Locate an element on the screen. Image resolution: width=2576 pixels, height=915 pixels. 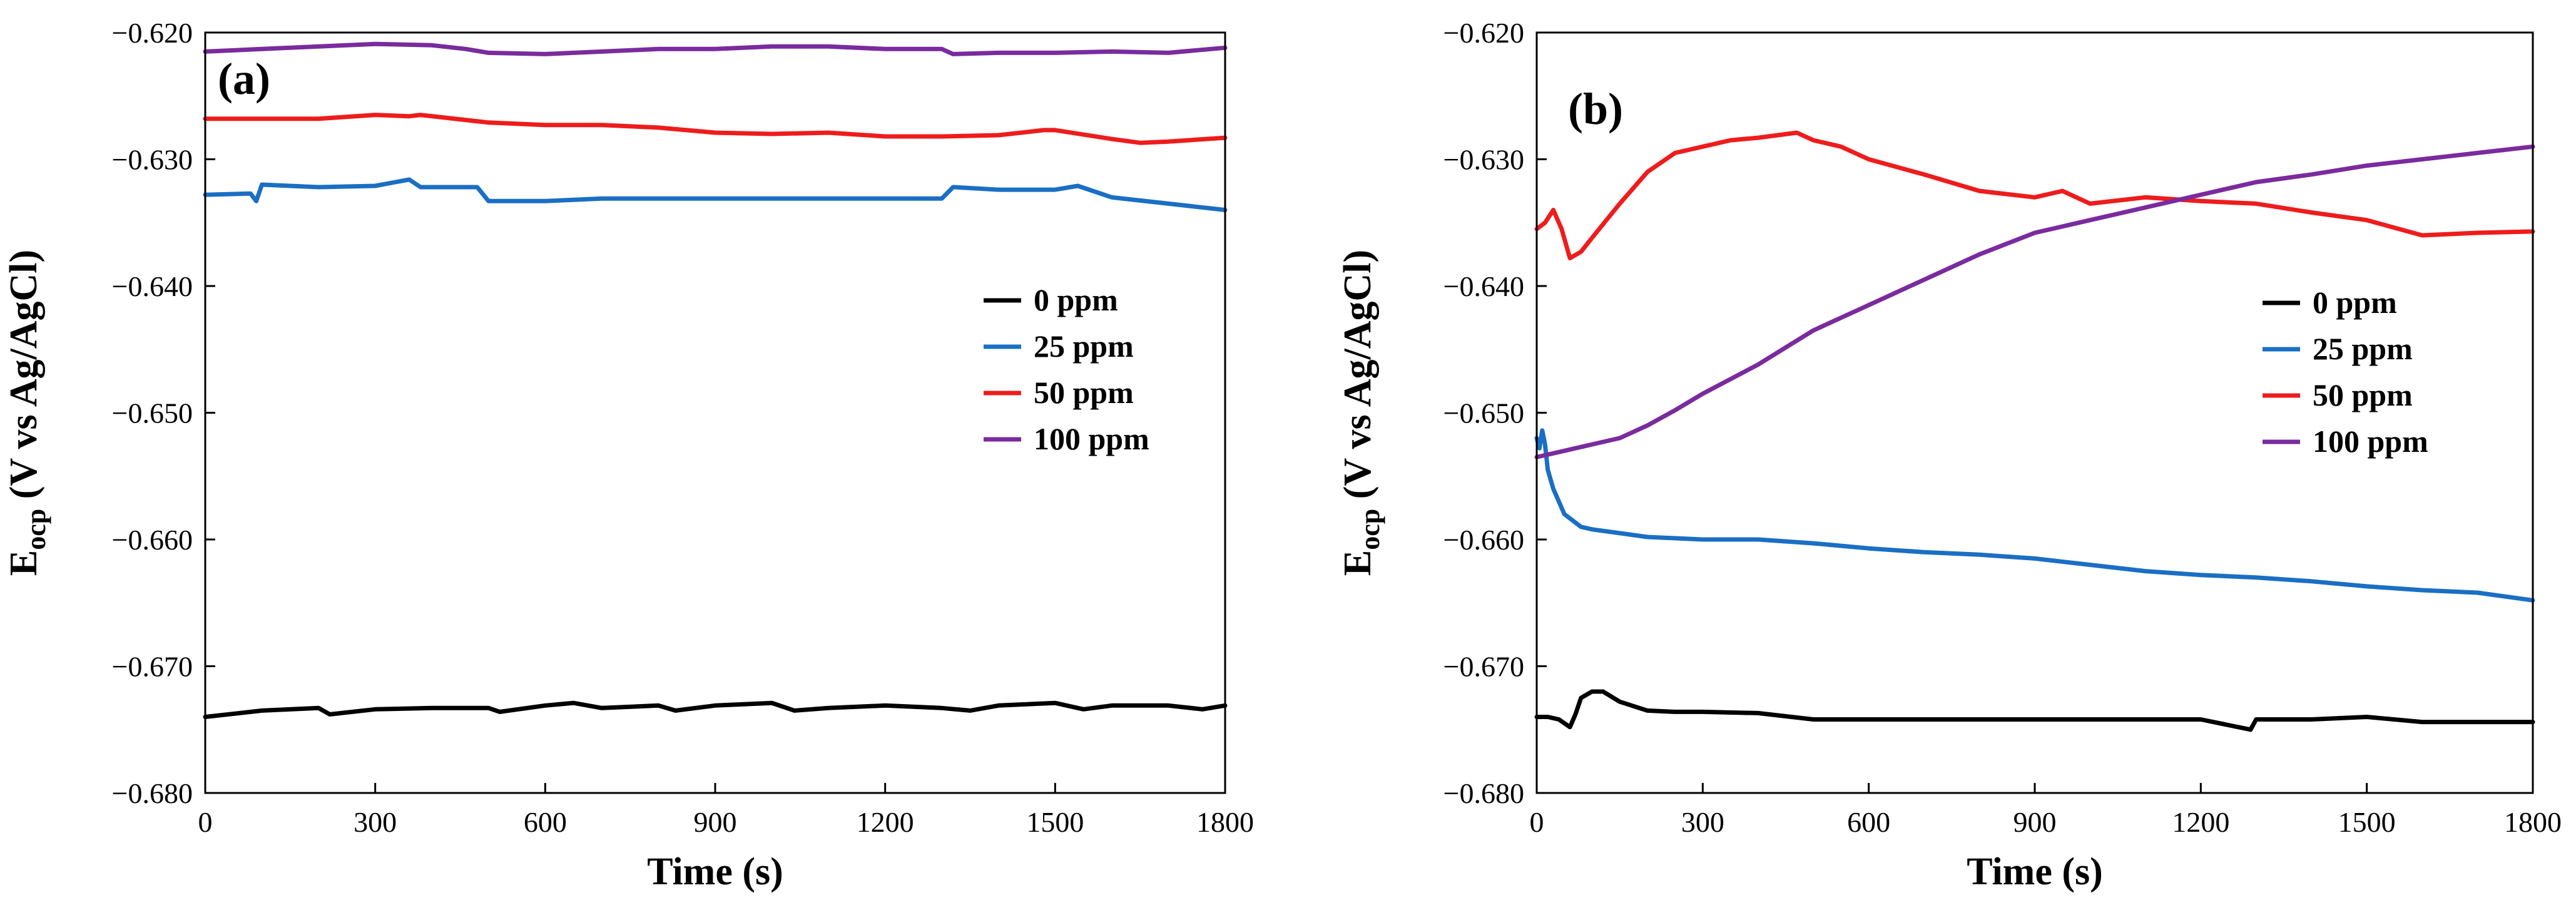
panel-label: (a) is located at coordinates (244, 79).